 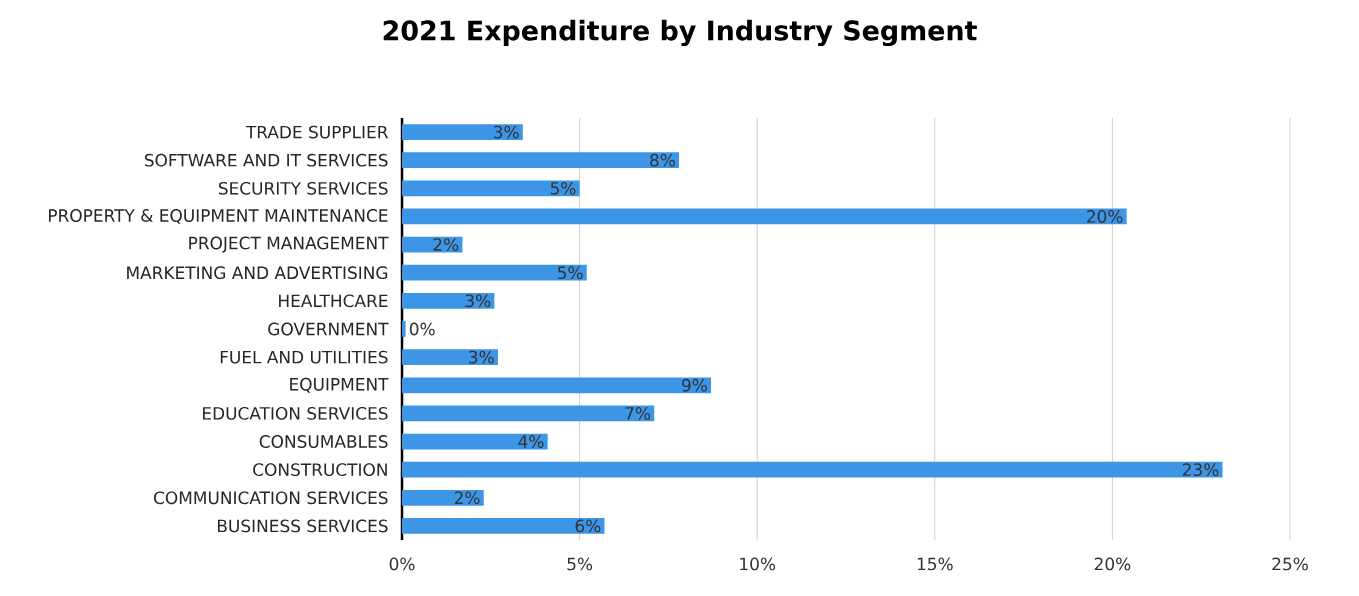 What do you see at coordinates (1290, 564) in the screenshot?
I see `x-tick-label: 25%` at bounding box center [1290, 564].